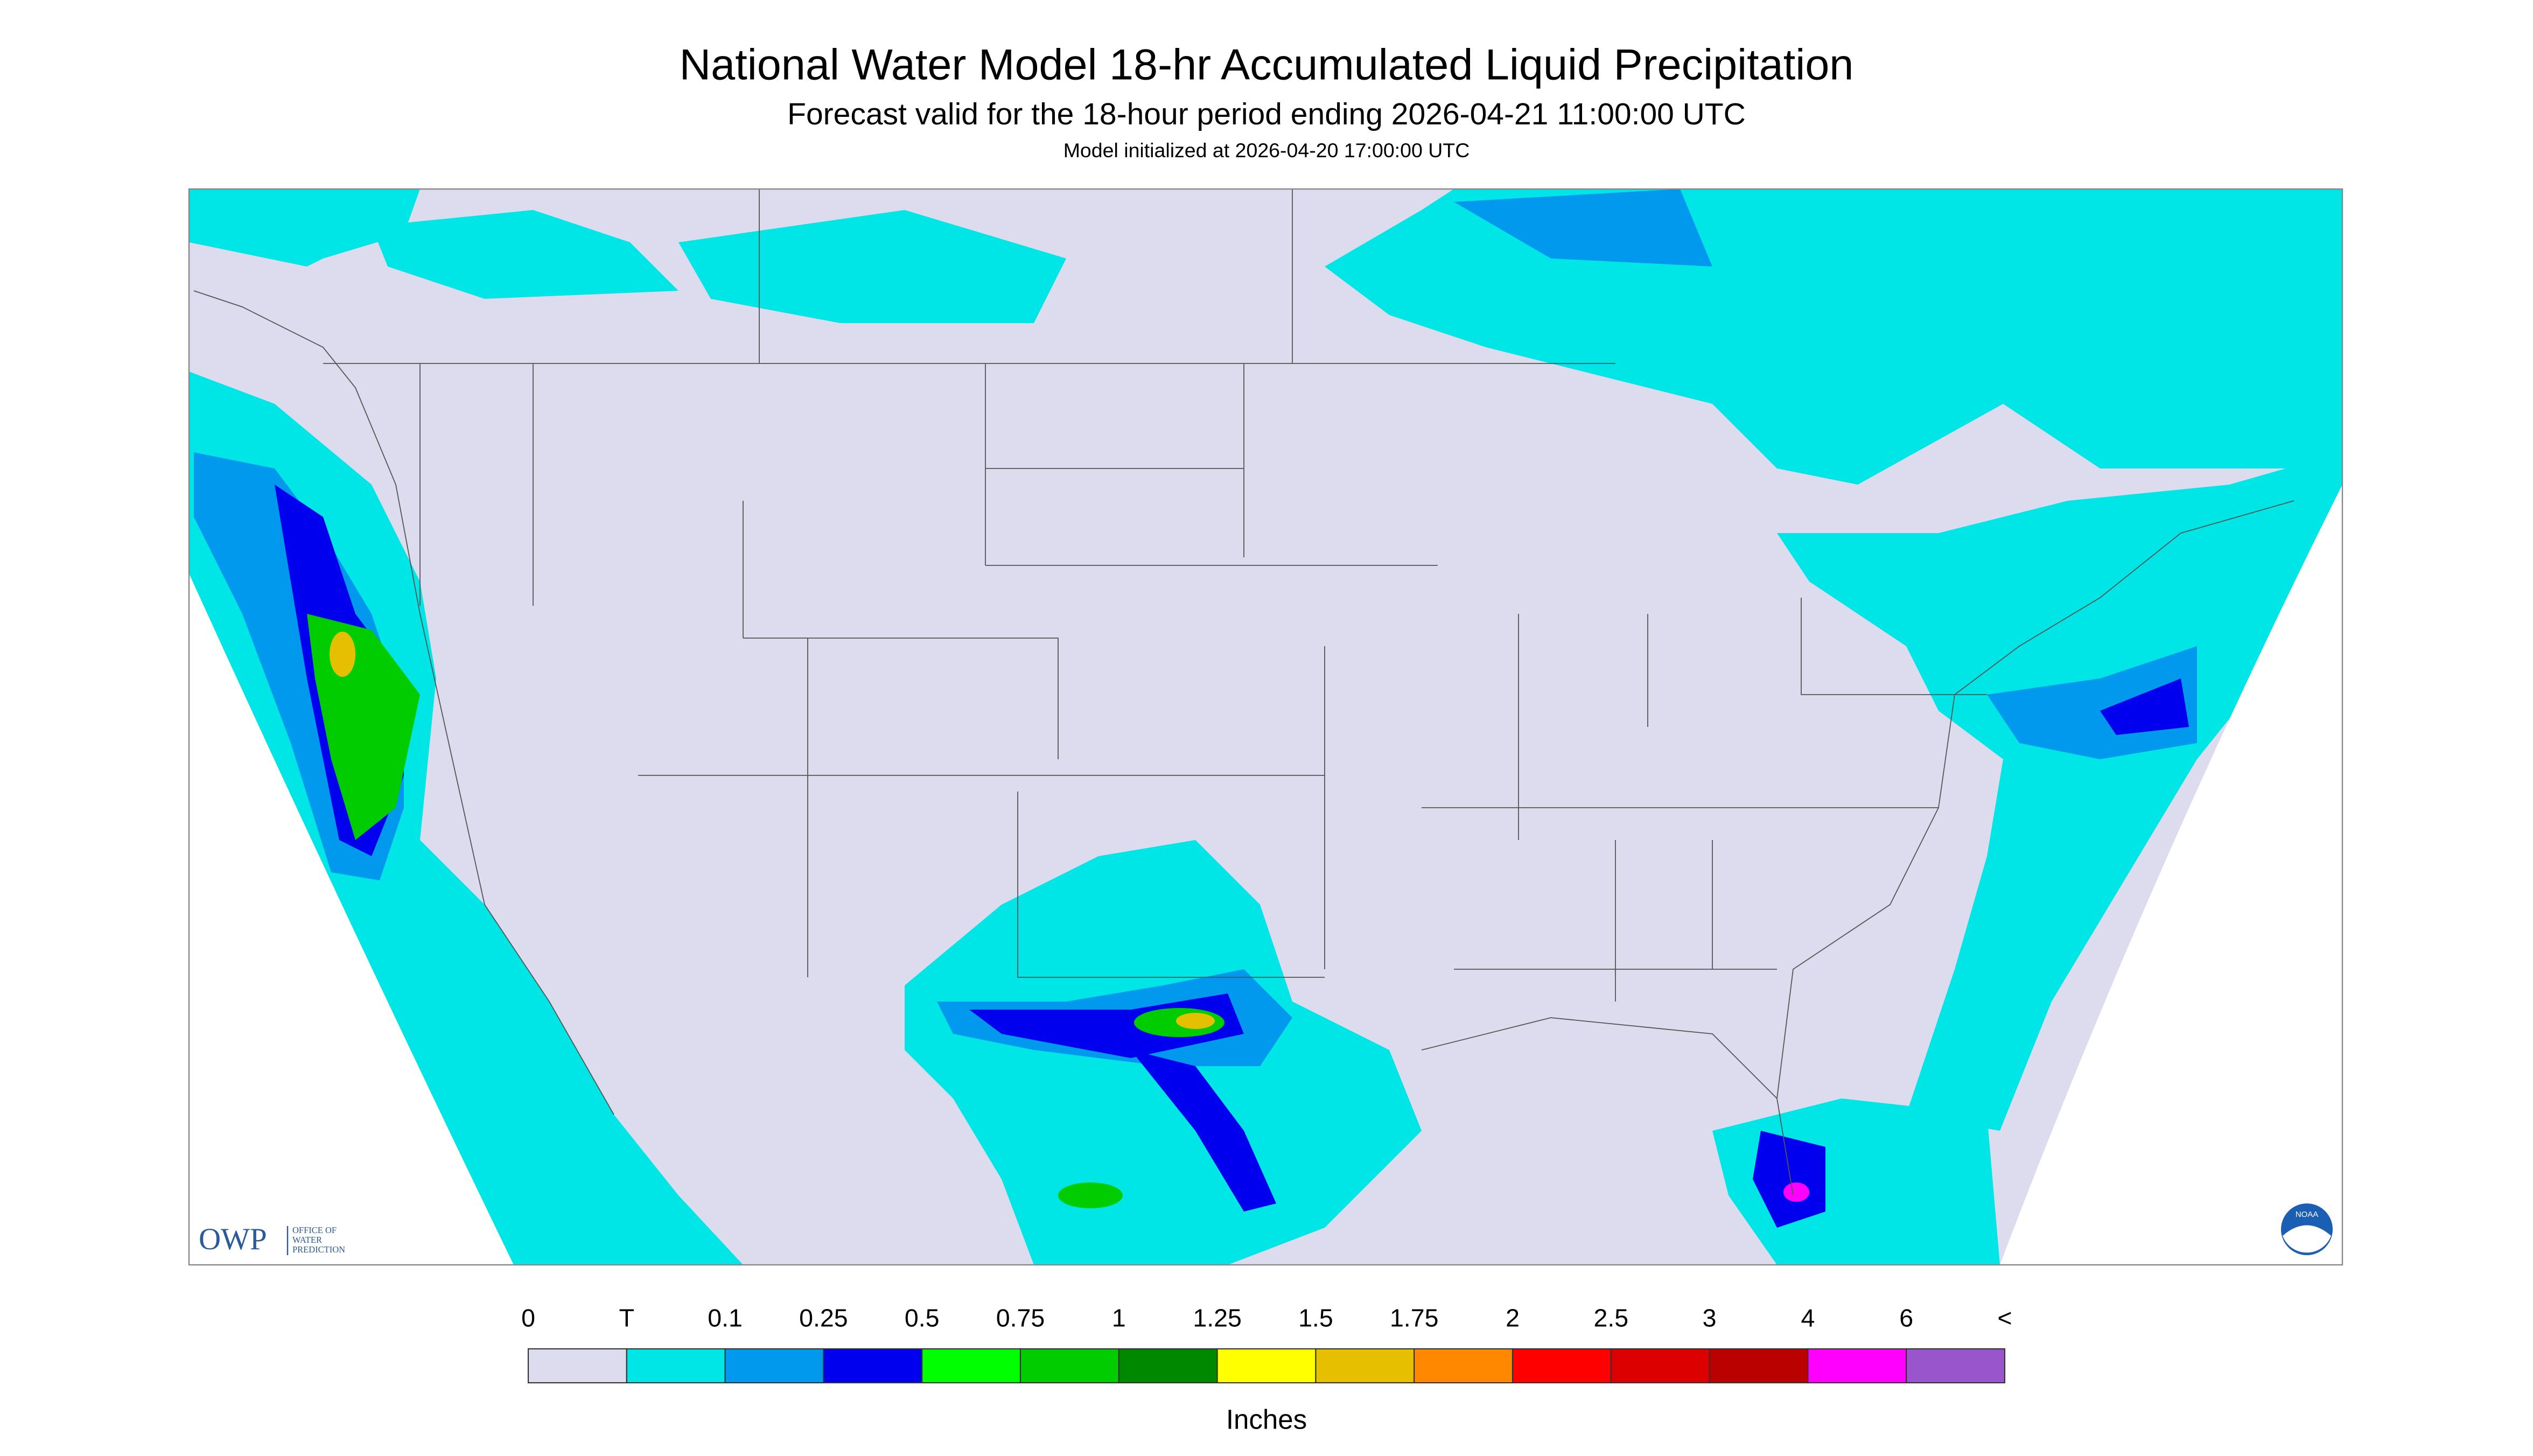 The height and width of the screenshot is (1456, 2533). Describe the element at coordinates (1021, 1318) in the screenshot. I see `legend-label: 0.75` at that location.